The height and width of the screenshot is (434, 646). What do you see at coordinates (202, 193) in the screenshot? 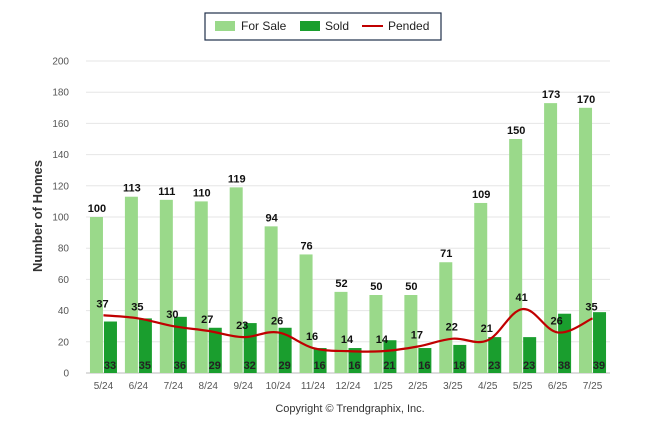
I see `data-label-for-sale: 110` at bounding box center [202, 193].